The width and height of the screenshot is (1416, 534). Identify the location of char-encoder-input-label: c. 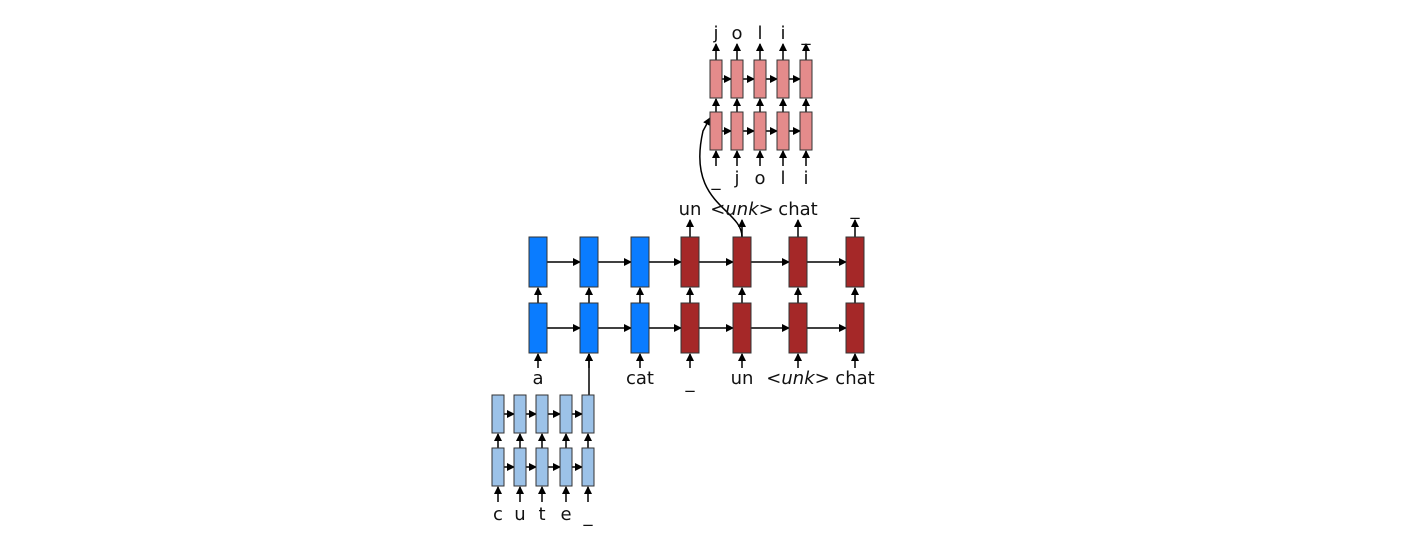
(498, 514).